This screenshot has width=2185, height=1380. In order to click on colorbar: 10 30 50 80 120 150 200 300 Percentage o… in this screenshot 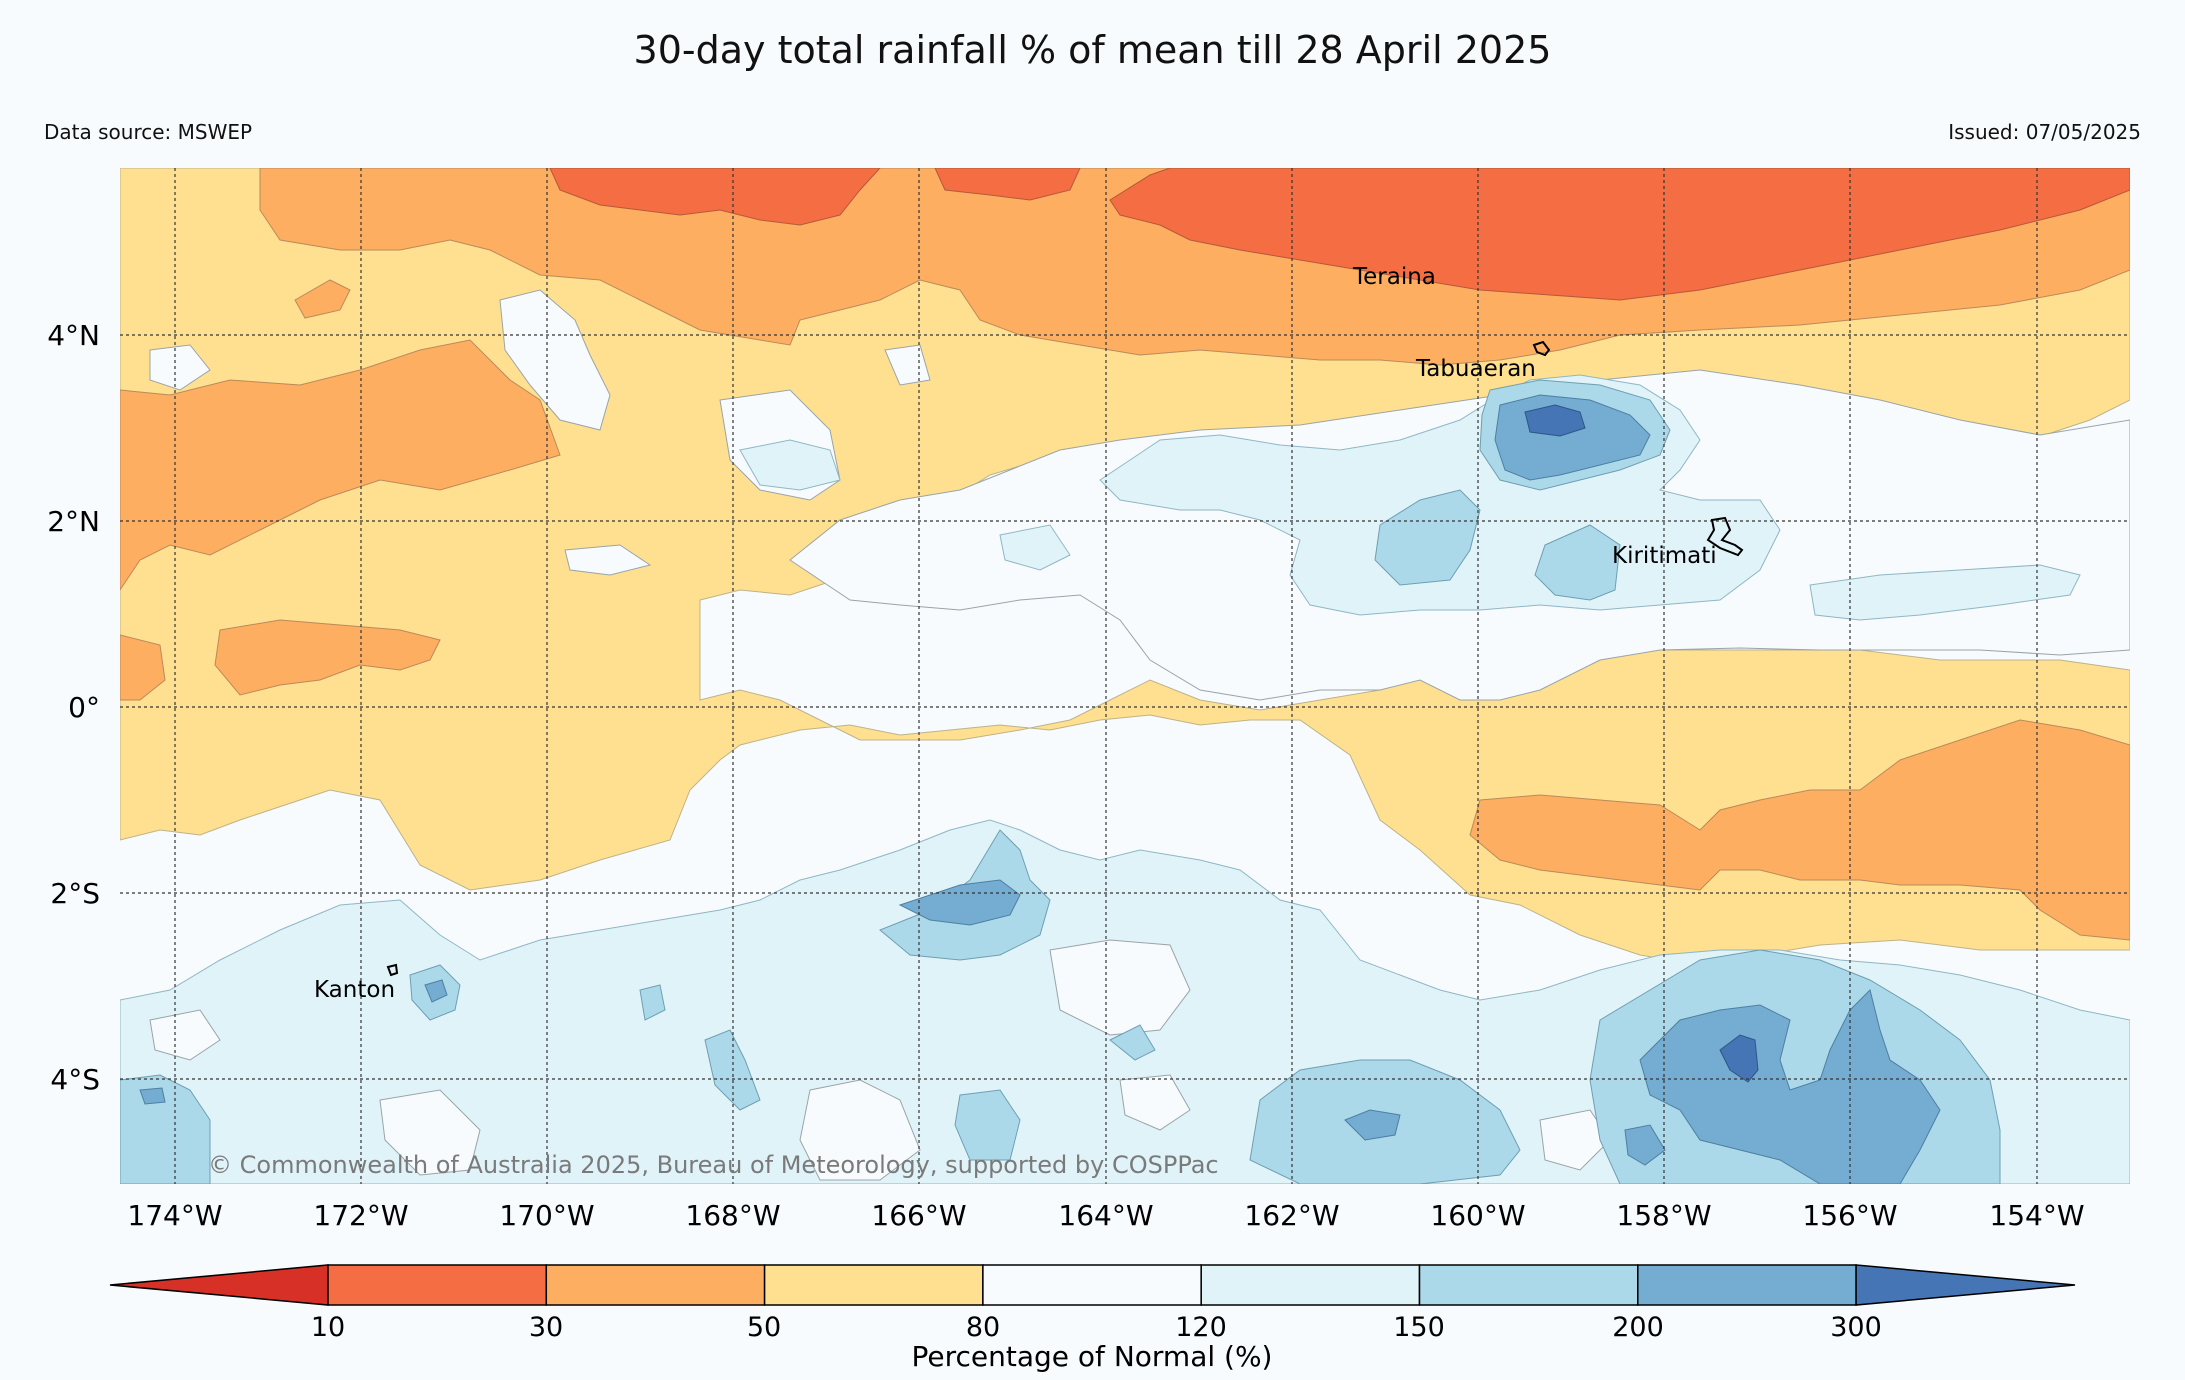, I will do `click(1092, 1318)`.